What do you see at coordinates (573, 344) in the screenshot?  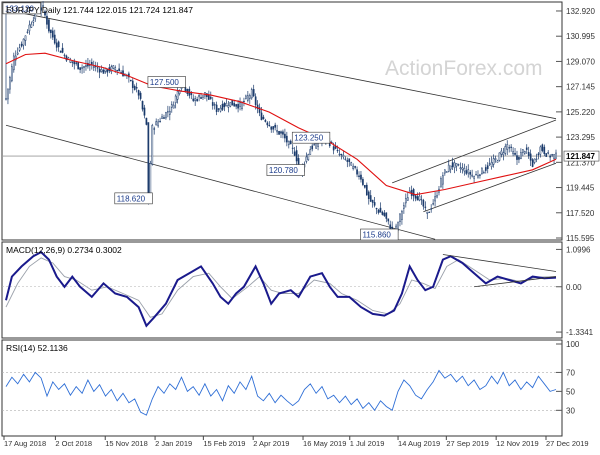 I see `y-tick-label: 100` at bounding box center [573, 344].